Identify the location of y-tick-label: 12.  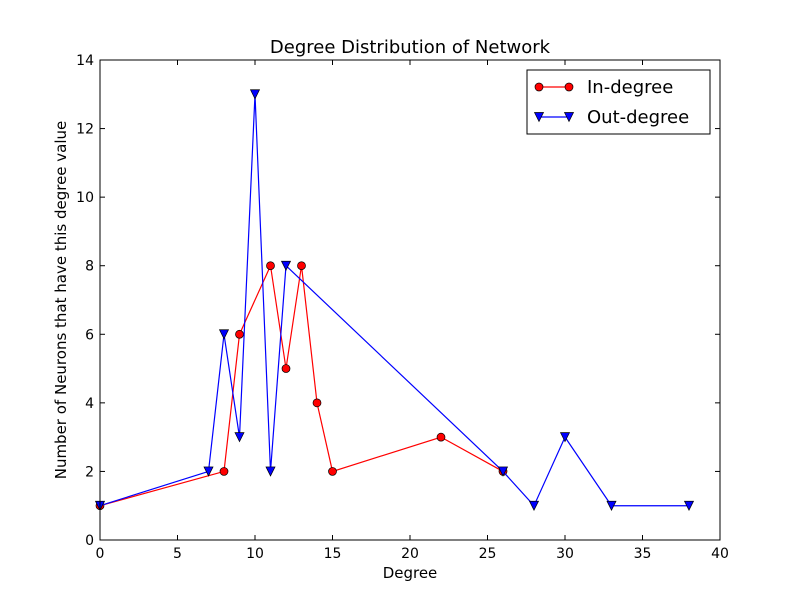
(85, 130).